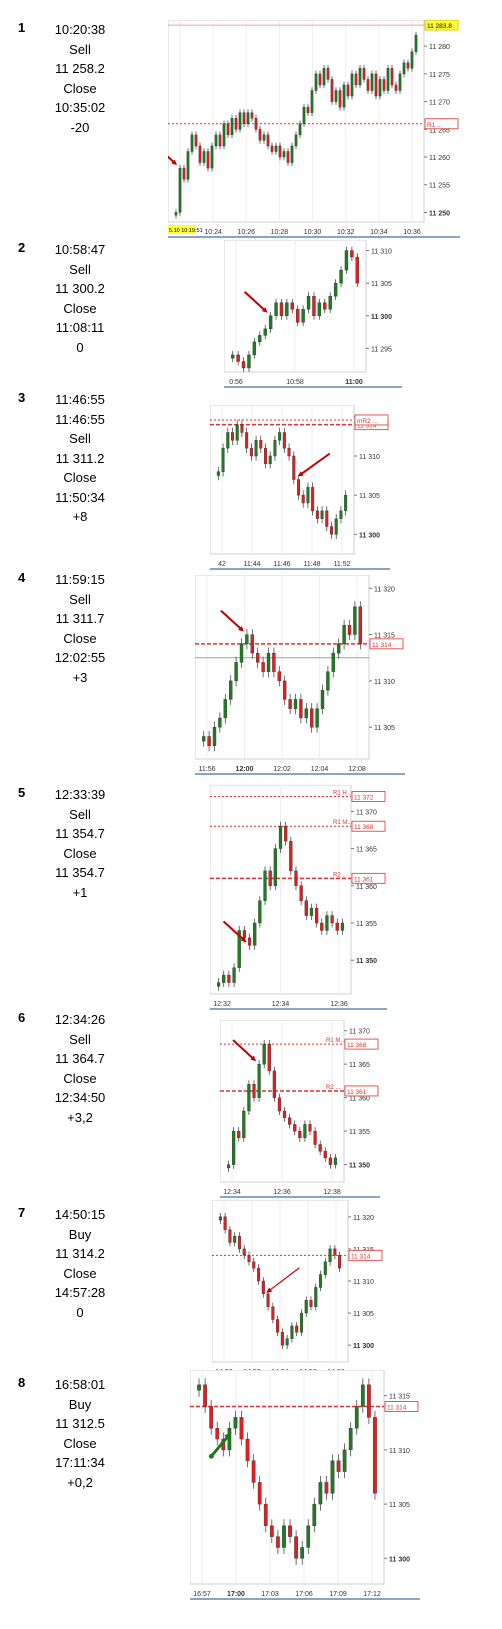  I want to click on y-tick-label: 11 315, so click(399, 1397).